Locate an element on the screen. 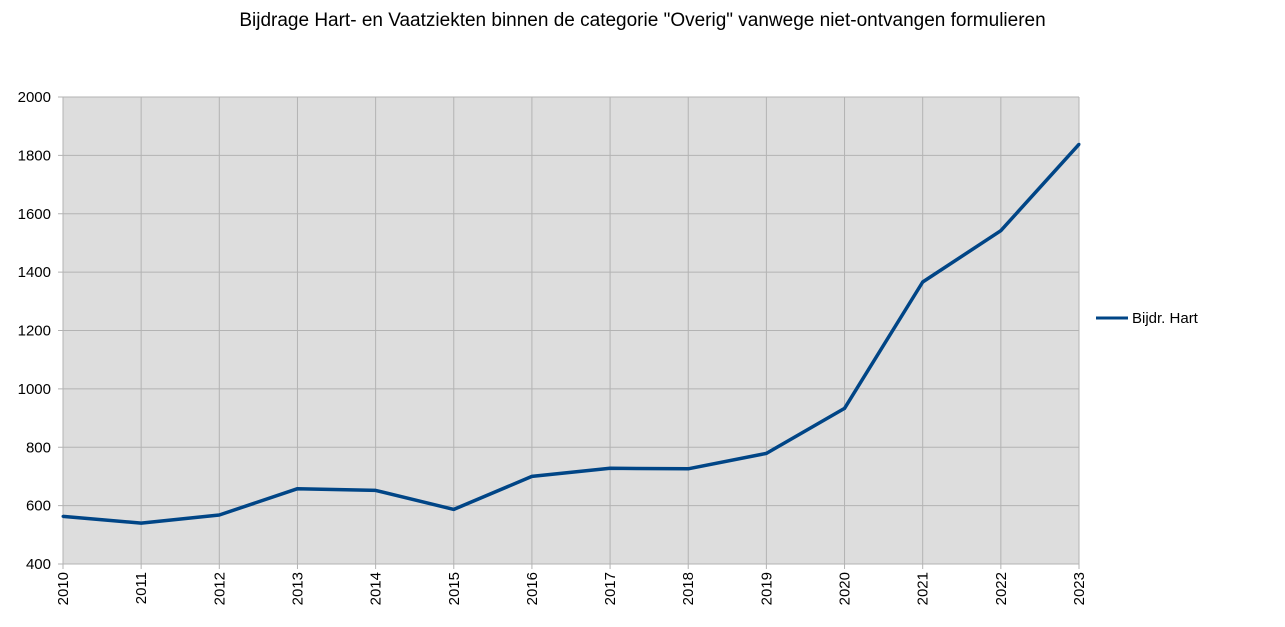  y-axis-tick-labels: 400 600 800 1000 1200 1400 1600 1800 2000 is located at coordinates (34, 331).